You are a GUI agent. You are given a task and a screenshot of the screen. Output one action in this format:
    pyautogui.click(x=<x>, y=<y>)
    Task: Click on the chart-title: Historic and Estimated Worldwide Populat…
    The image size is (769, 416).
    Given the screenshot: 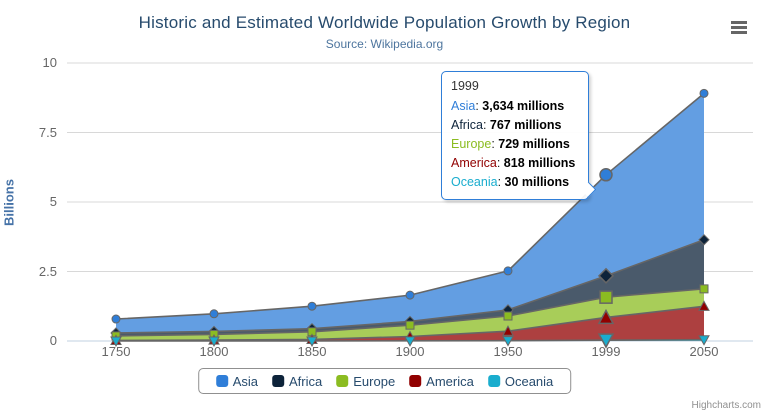 What is the action you would take?
    pyautogui.click(x=384, y=22)
    